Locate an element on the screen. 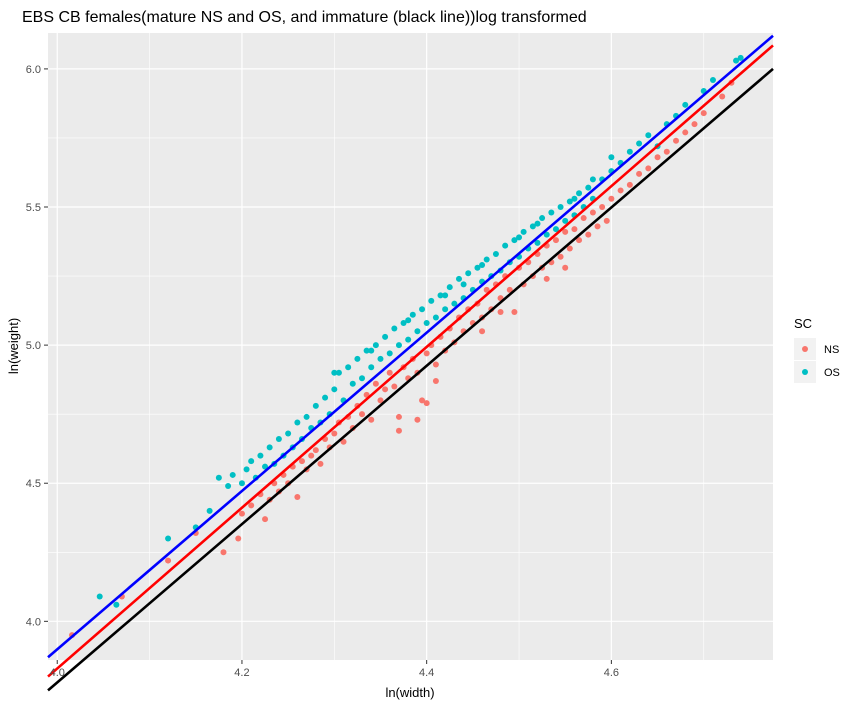 This screenshot has height=710, width=857. x-tick-label: 4.4 is located at coordinates (426, 673).